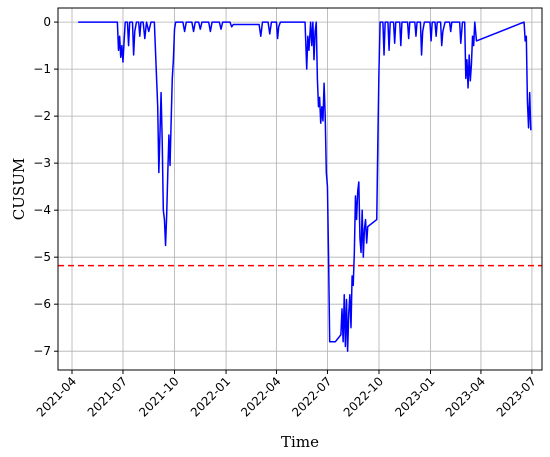 The width and height of the screenshot is (550, 457). What do you see at coordinates (260, 396) in the screenshot?
I see `x-tick-label: 2022-04` at bounding box center [260, 396].